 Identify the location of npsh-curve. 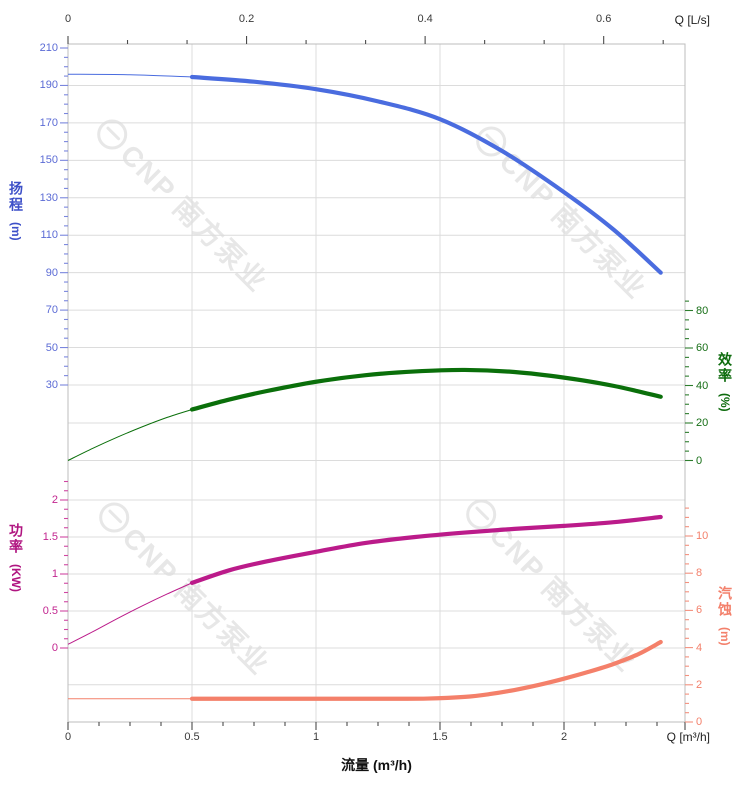
(426, 670).